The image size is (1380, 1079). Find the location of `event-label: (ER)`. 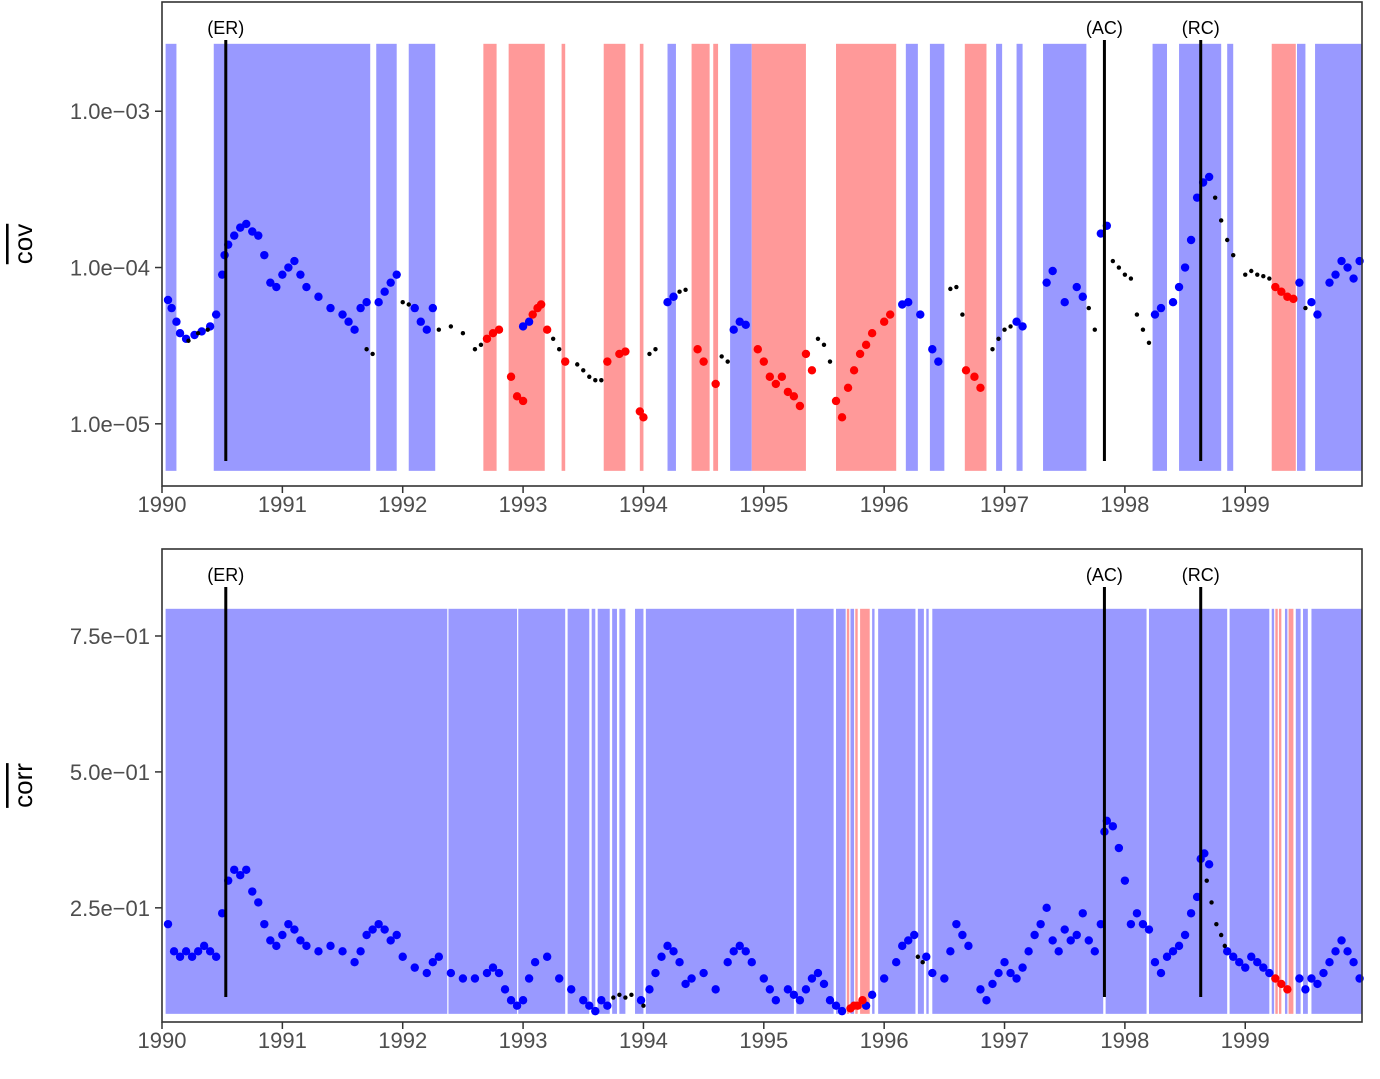

event-label: (ER) is located at coordinates (225, 28).